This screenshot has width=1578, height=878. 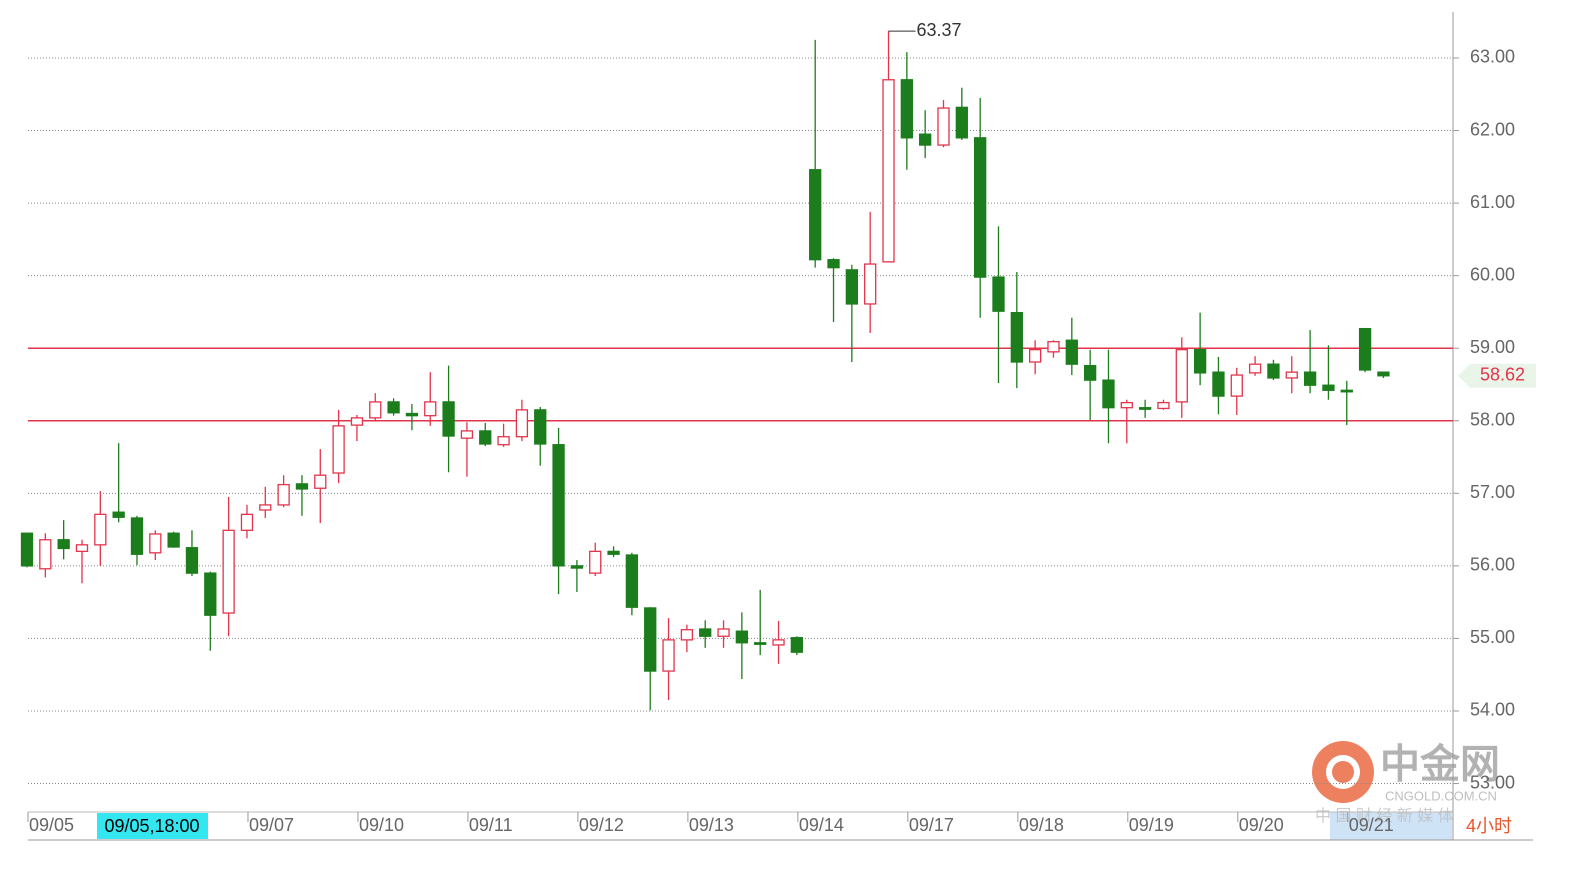 I want to click on y-tick-label: 58.00, so click(x=1492, y=420).